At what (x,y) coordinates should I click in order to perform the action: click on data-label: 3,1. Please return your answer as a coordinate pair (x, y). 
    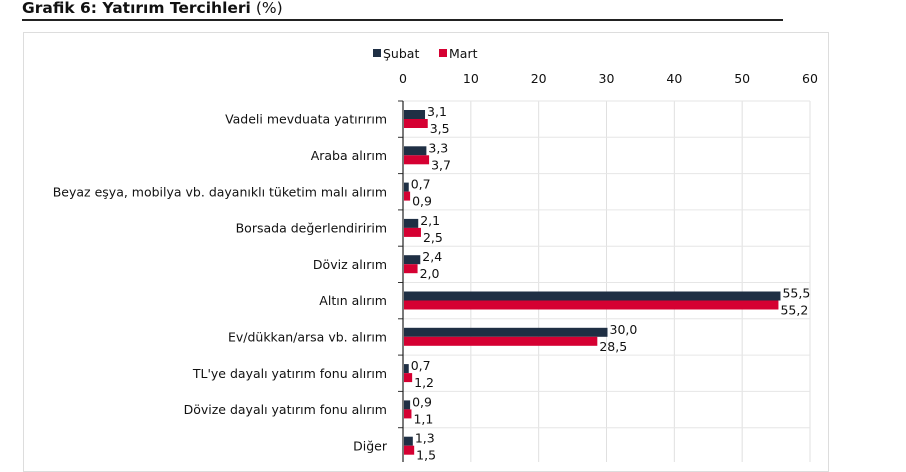
    Looking at the image, I should click on (437, 111).